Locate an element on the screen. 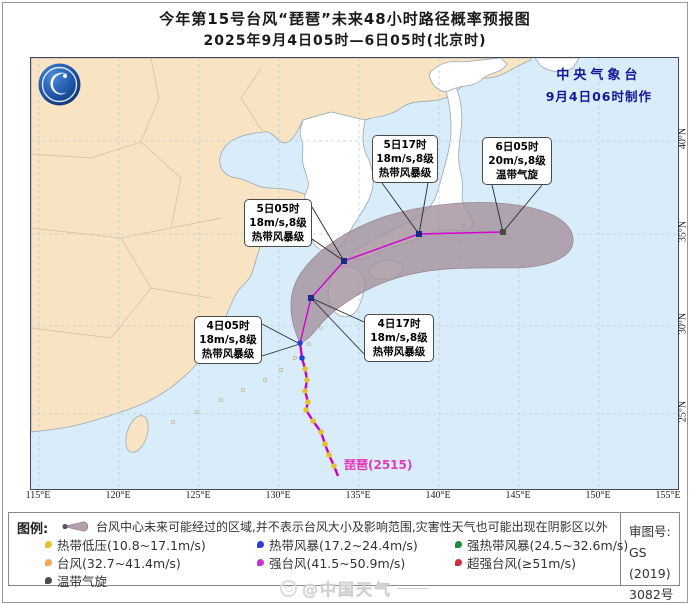  lat-tick-label: 25°N is located at coordinates (683, 411).